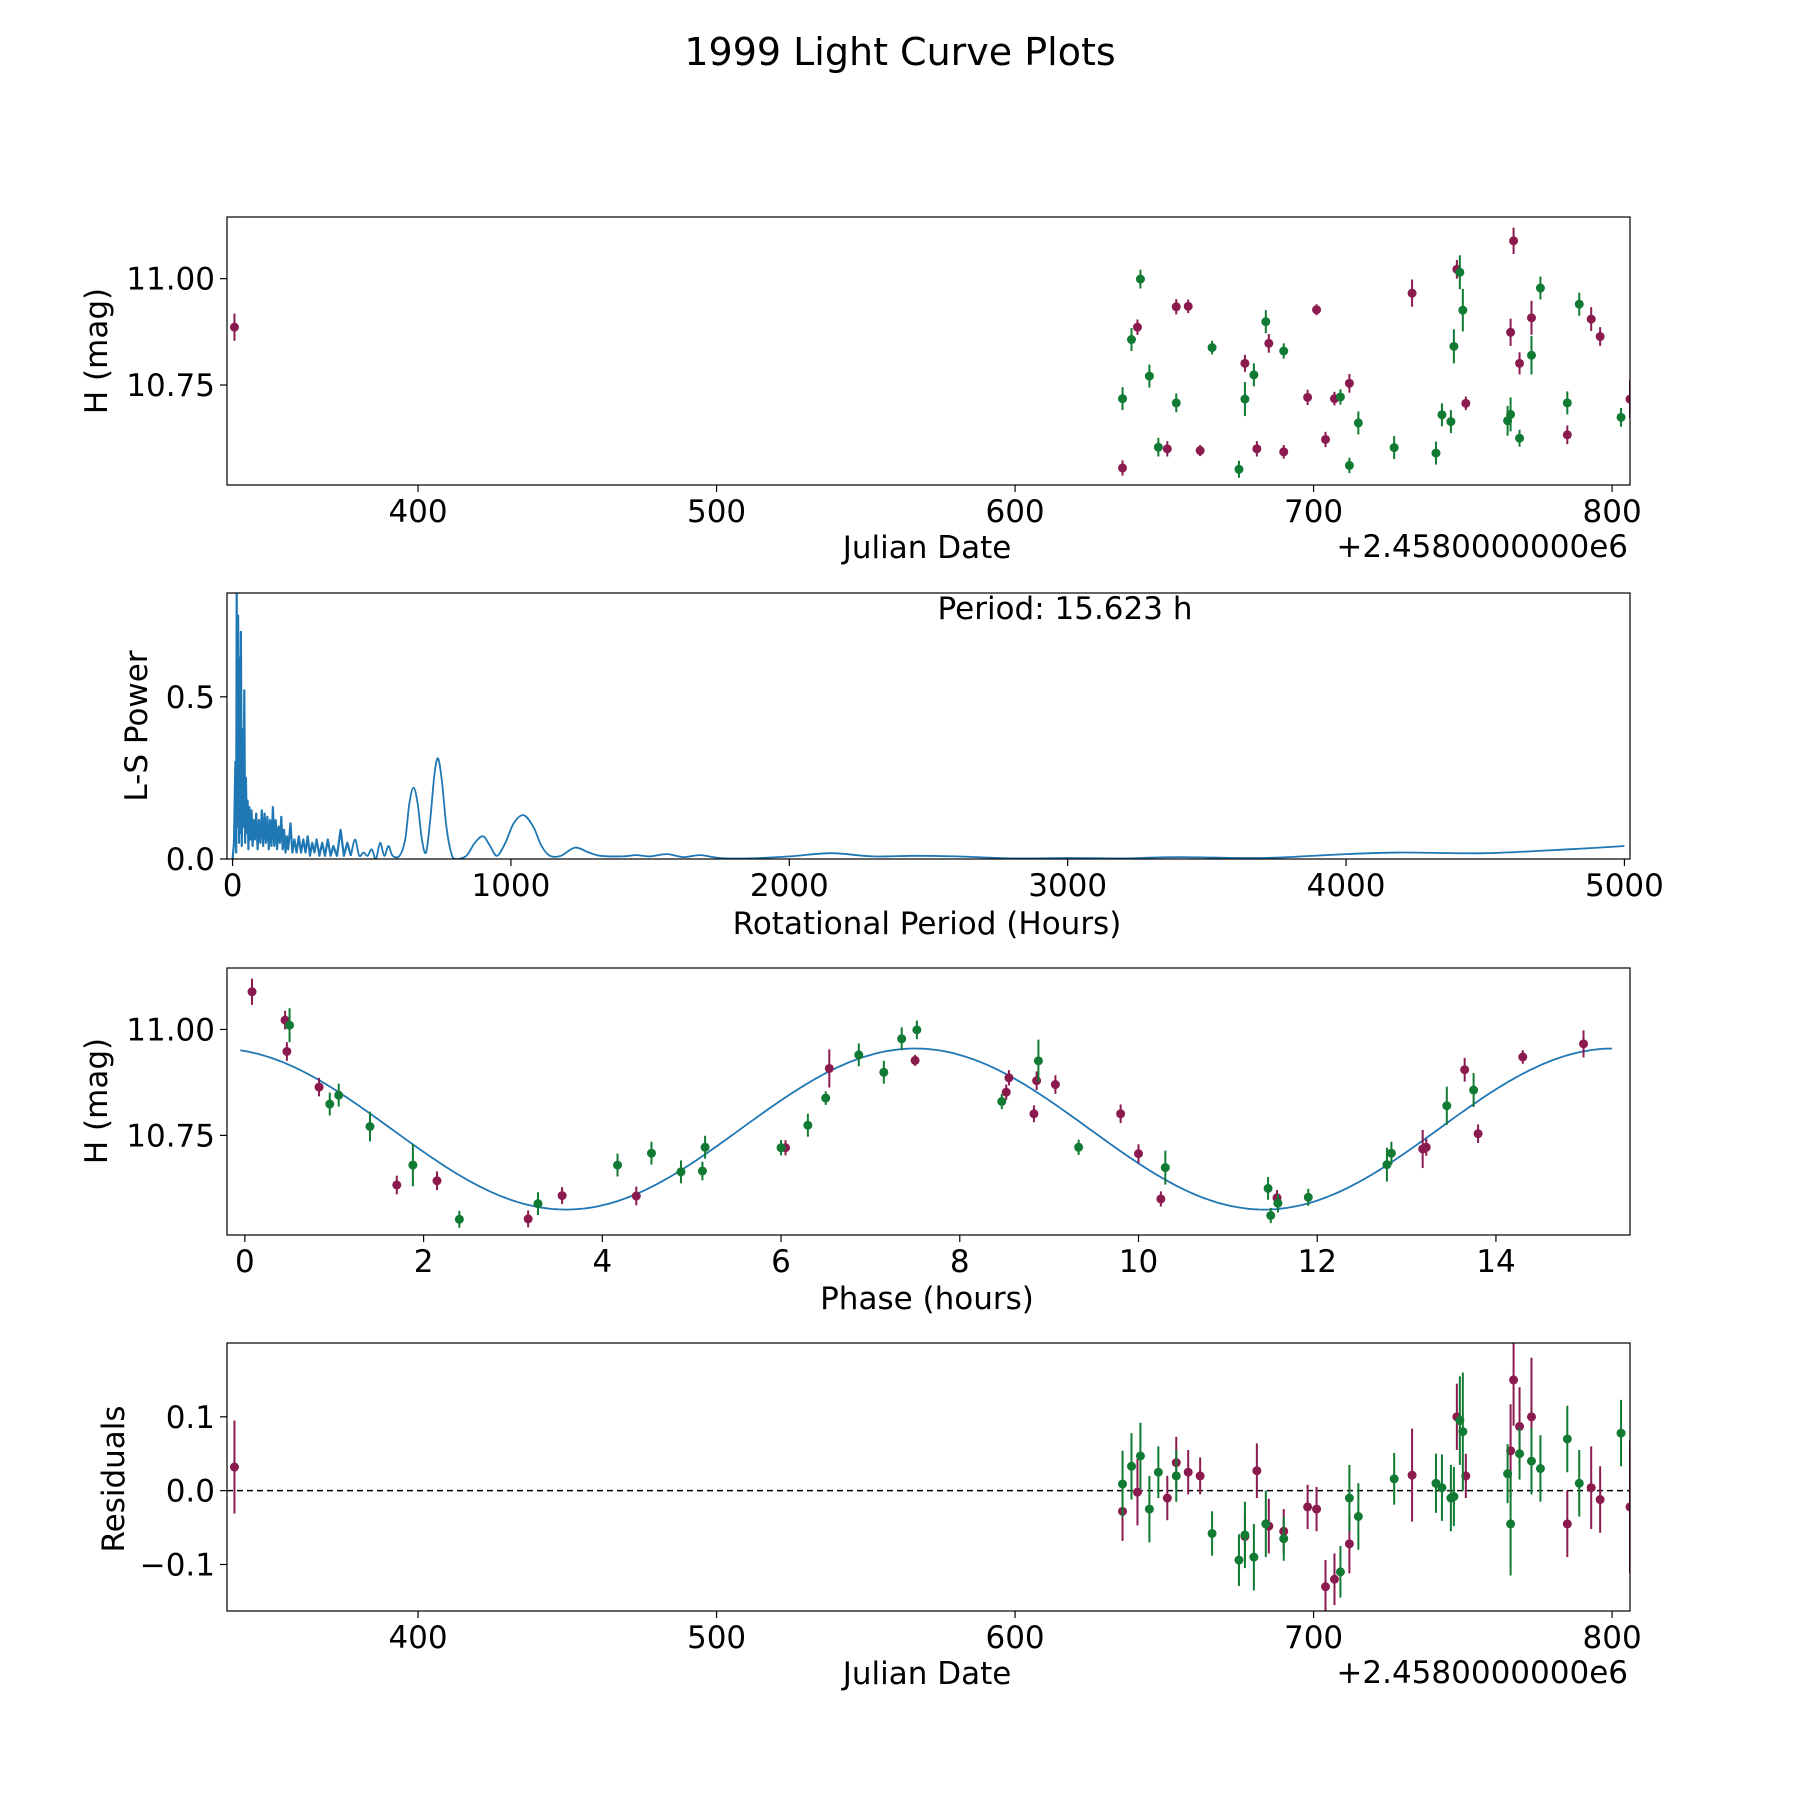 The height and width of the screenshot is (1800, 1800). What do you see at coordinates (789, 886) in the screenshot?
I see `x-tick-label: 2000` at bounding box center [789, 886].